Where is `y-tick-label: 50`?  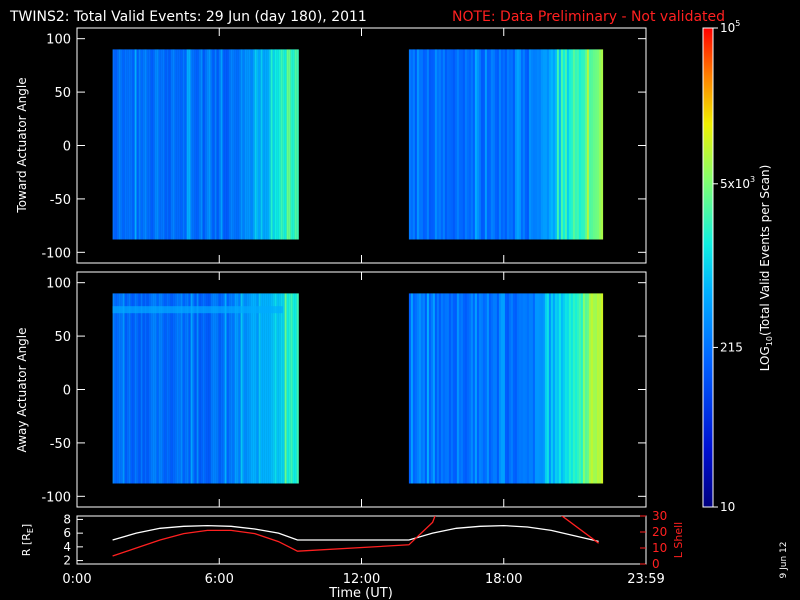
y-tick-label: 50 is located at coordinates (62, 337).